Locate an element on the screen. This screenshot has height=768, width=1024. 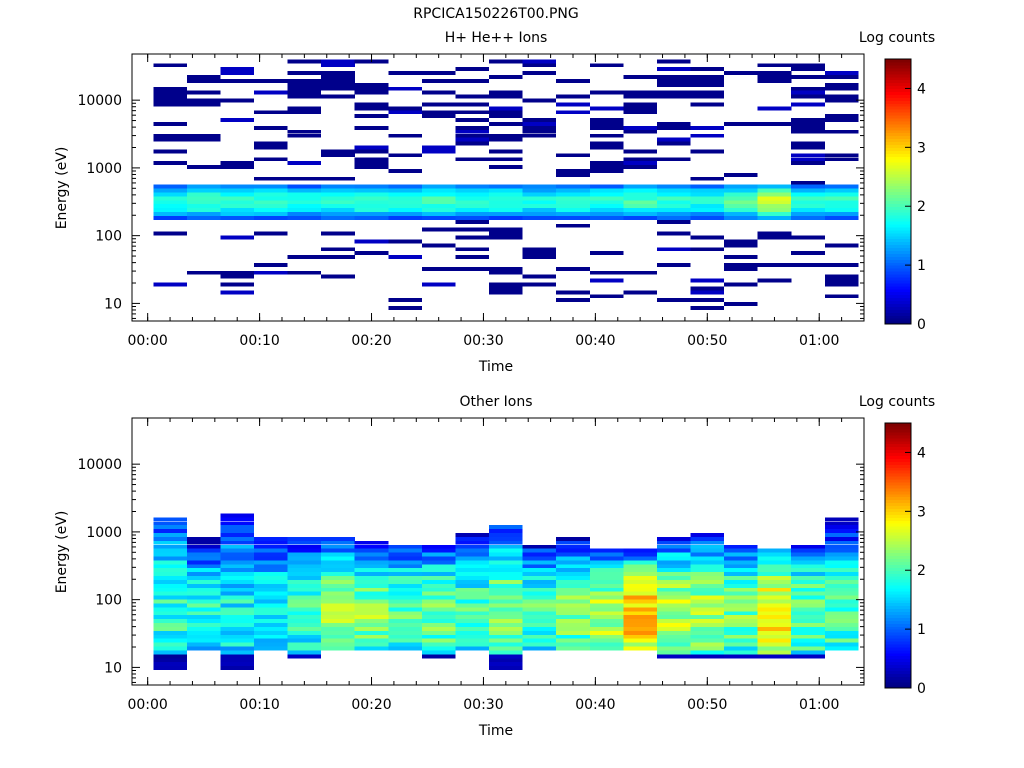
colorbar-tick-label: 3 is located at coordinates (921, 148).